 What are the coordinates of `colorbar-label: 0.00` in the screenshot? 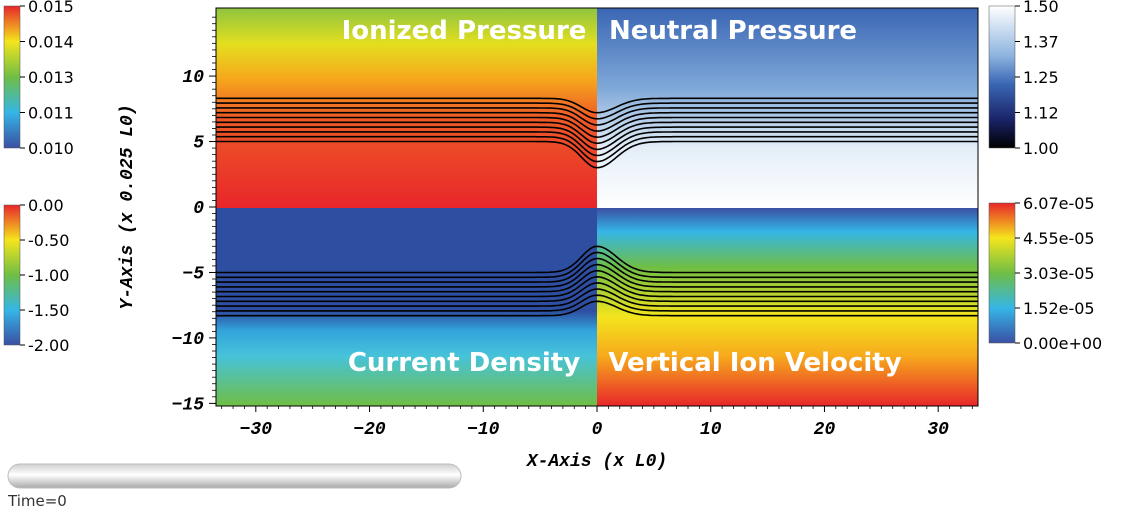 It's located at (46, 205).